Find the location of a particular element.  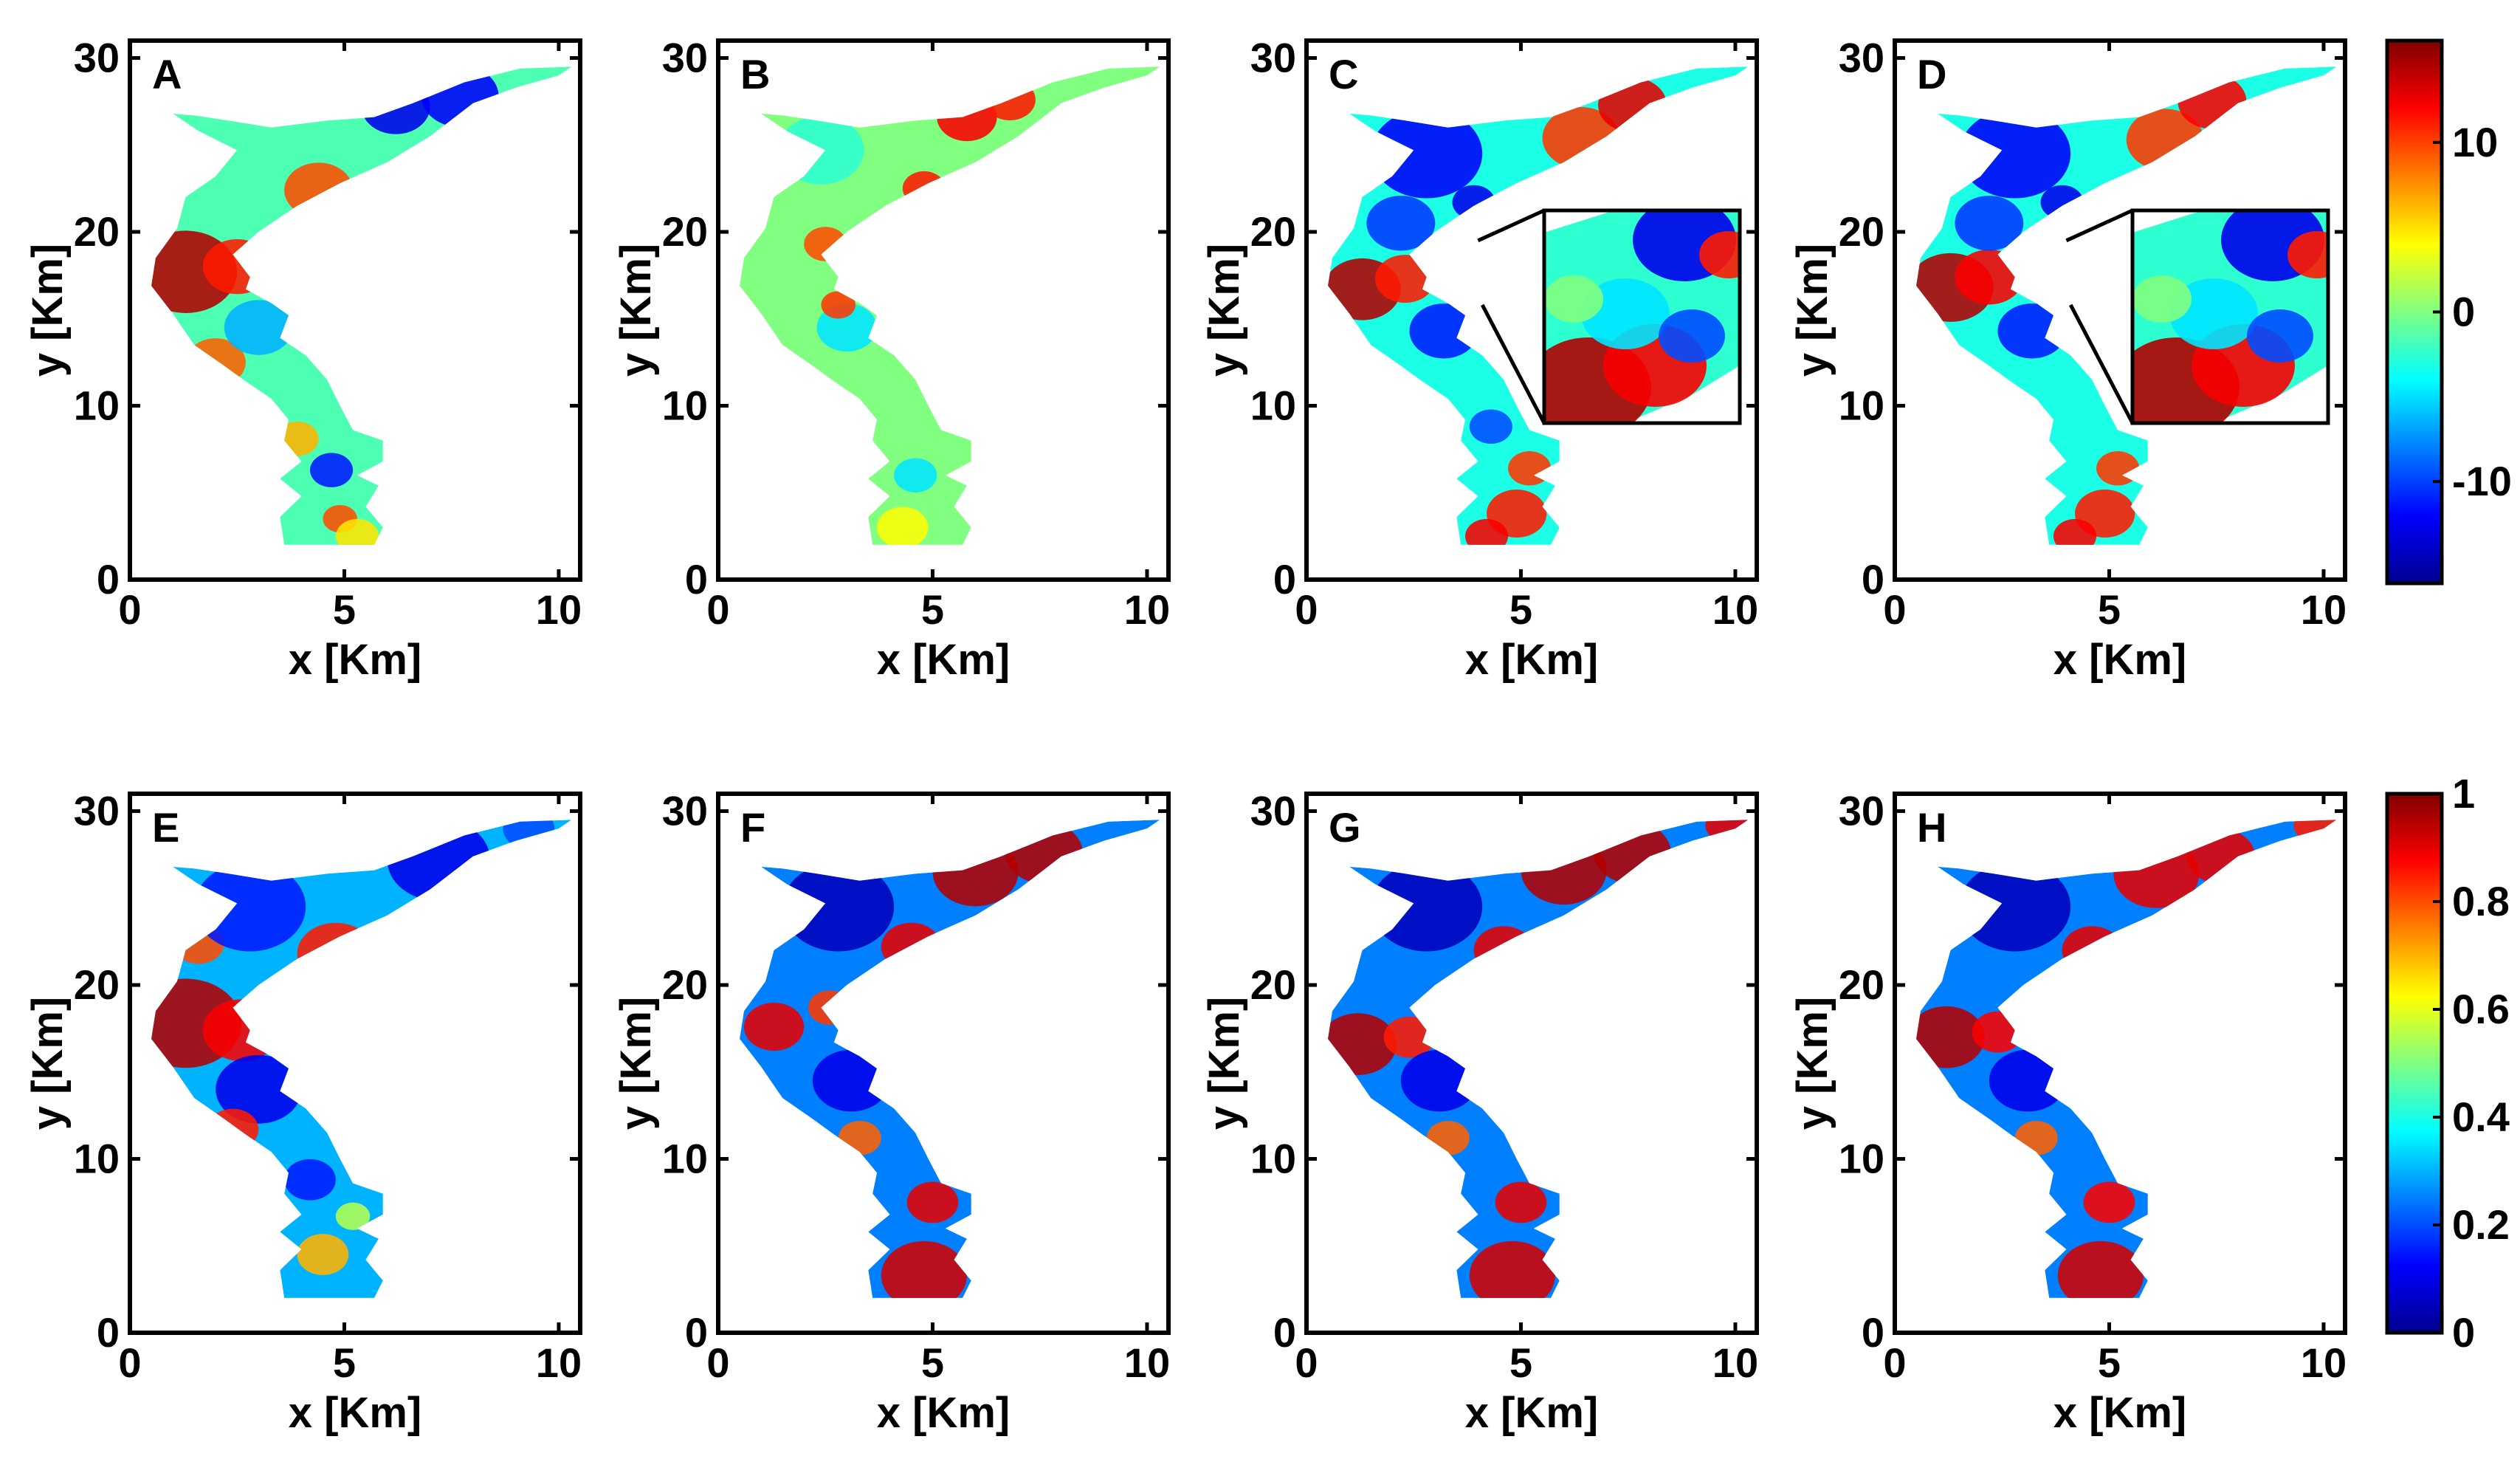

panel-letter: G is located at coordinates (1345, 828).